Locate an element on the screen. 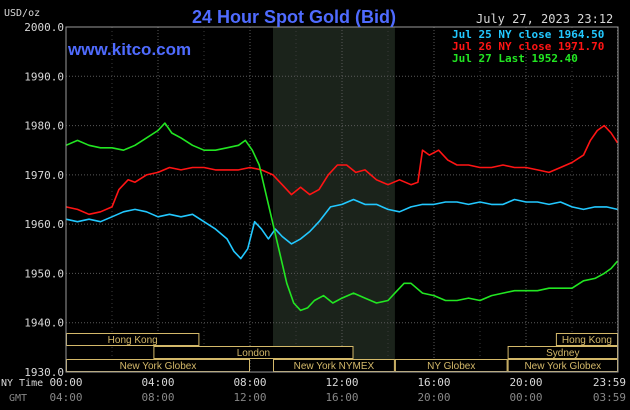 The height and width of the screenshot is (410, 630). y-tick-label: 1950.0 is located at coordinates (44, 273).